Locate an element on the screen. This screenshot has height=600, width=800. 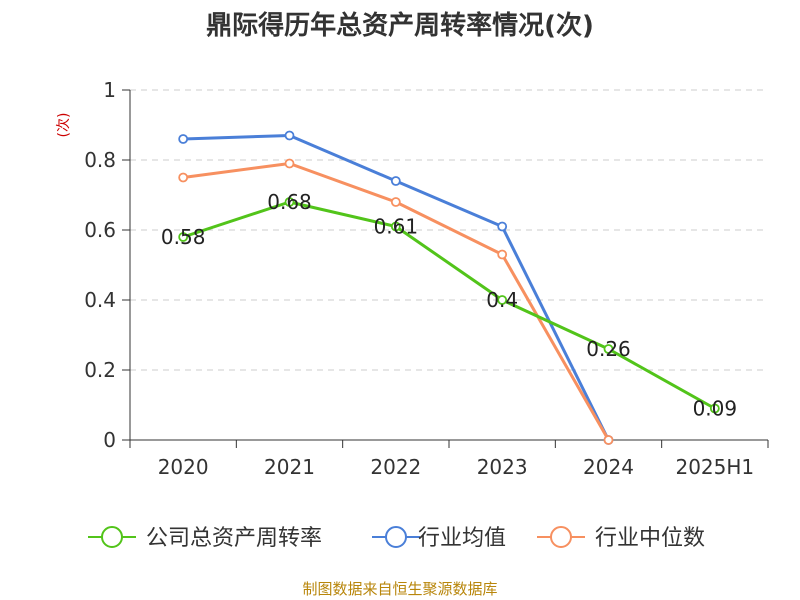
legend-item: 行业中位数 is located at coordinates (621, 538).